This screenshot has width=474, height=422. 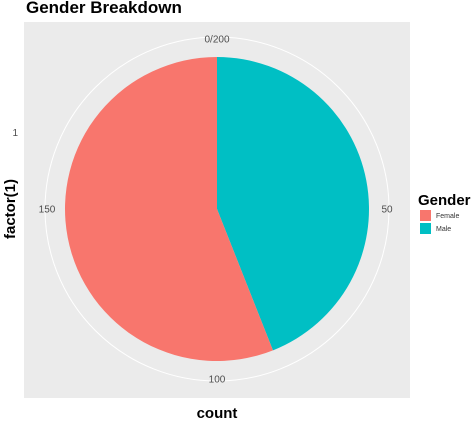 What do you see at coordinates (216, 40) in the screenshot?
I see `angle-tick-0: 0/200` at bounding box center [216, 40].